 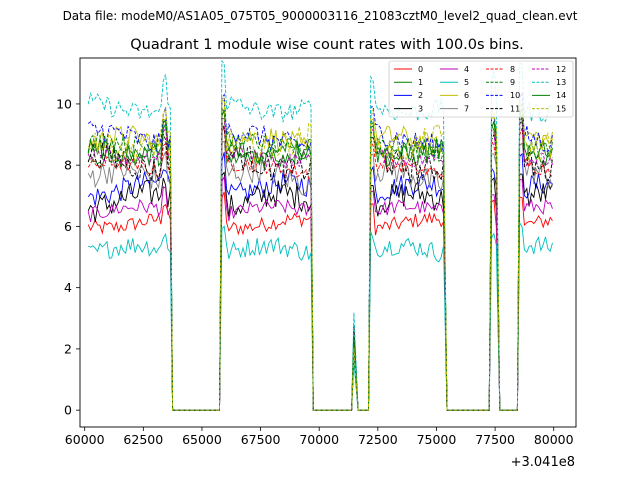 I want to click on x-axis-offset-label: +3.041e8, so click(x=543, y=462).